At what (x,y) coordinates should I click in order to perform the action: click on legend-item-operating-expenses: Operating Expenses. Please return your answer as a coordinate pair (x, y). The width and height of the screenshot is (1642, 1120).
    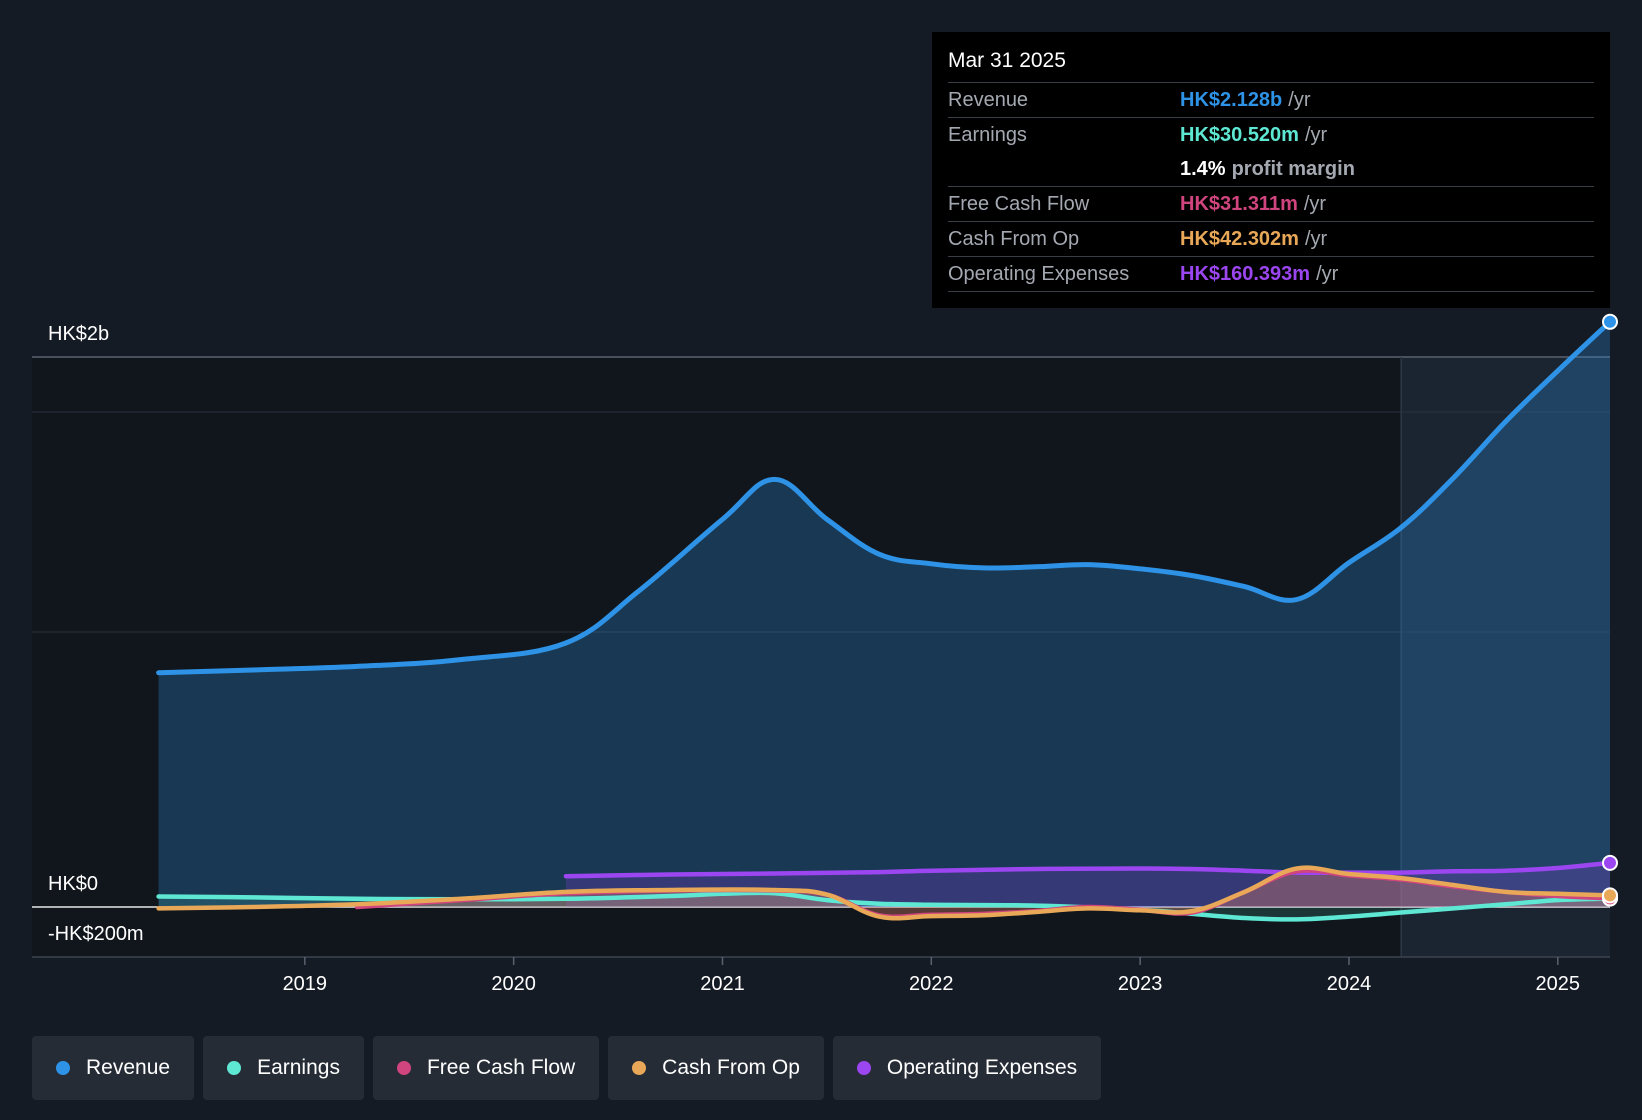
    Looking at the image, I should click on (967, 1068).